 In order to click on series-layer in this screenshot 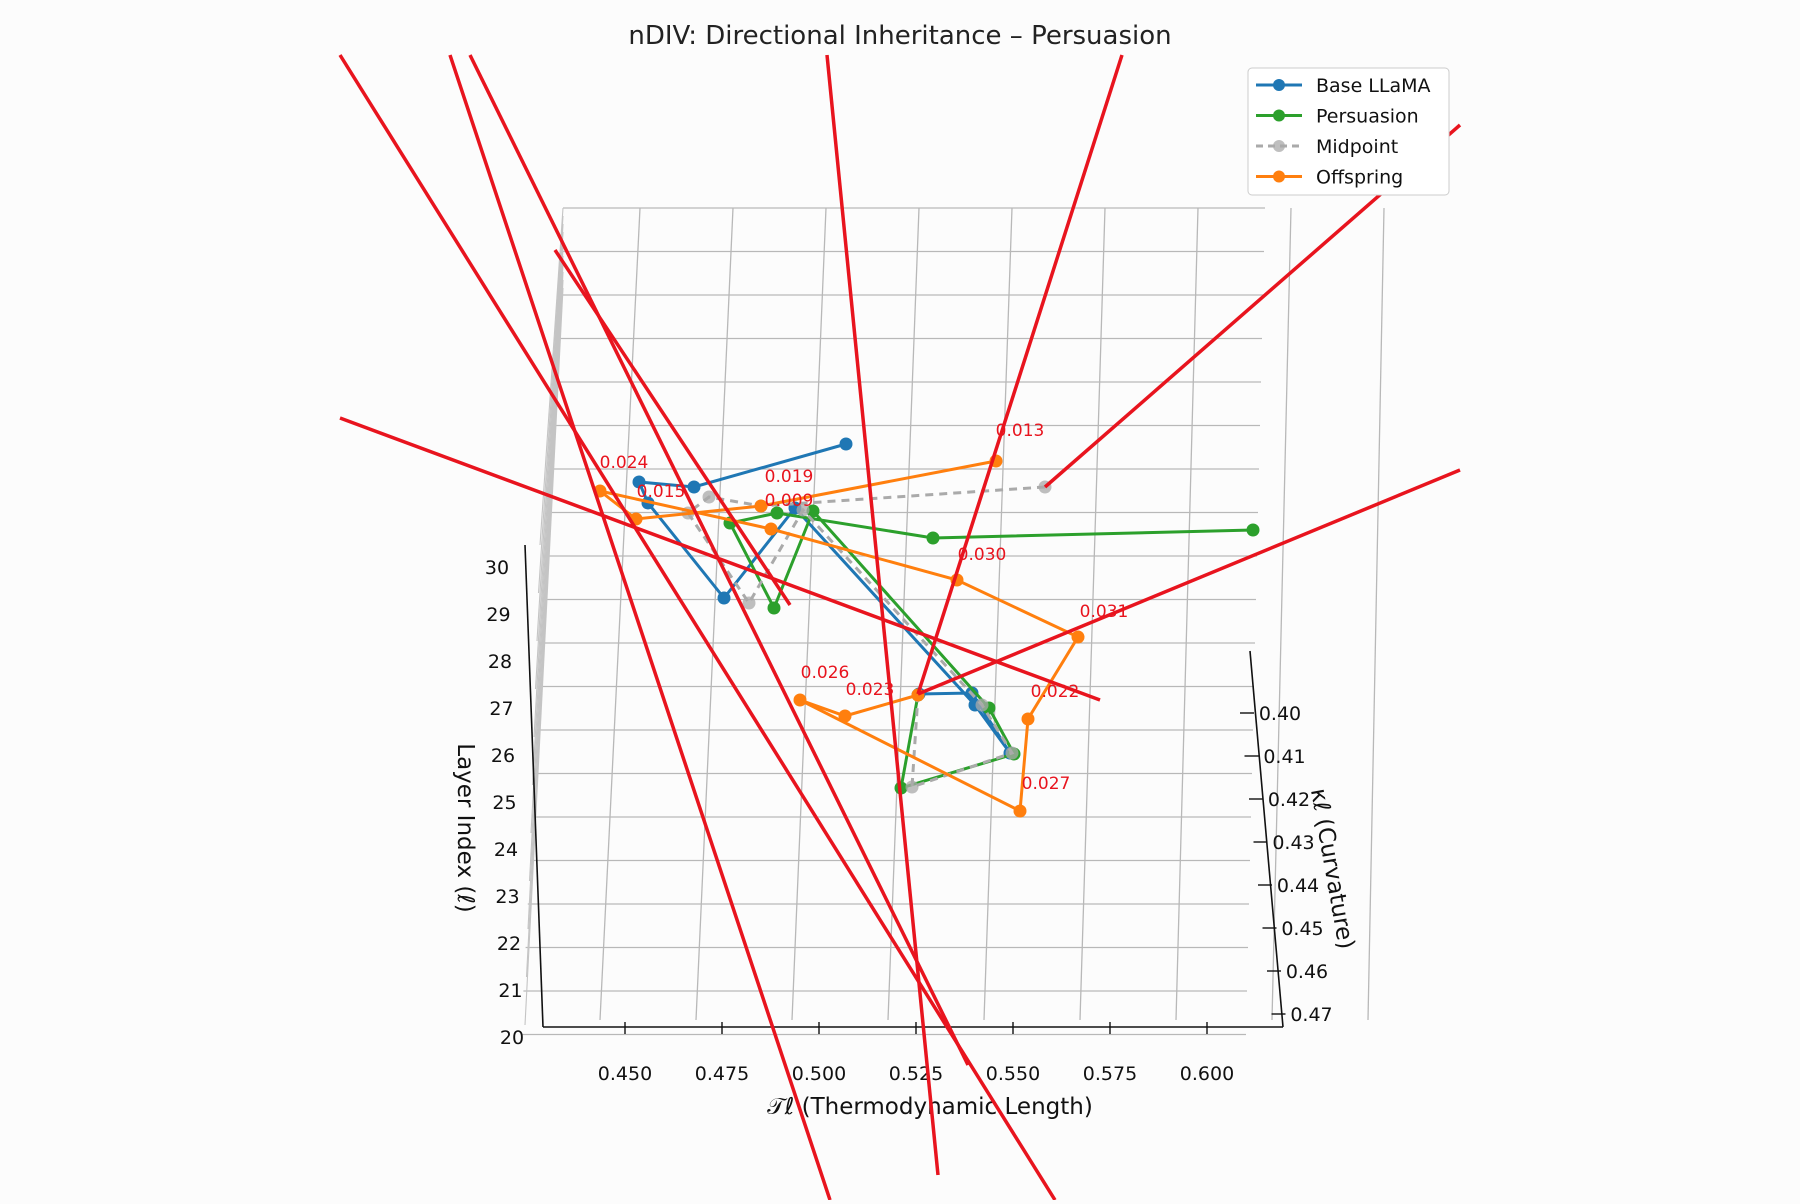, I will do `click(926, 627)`.